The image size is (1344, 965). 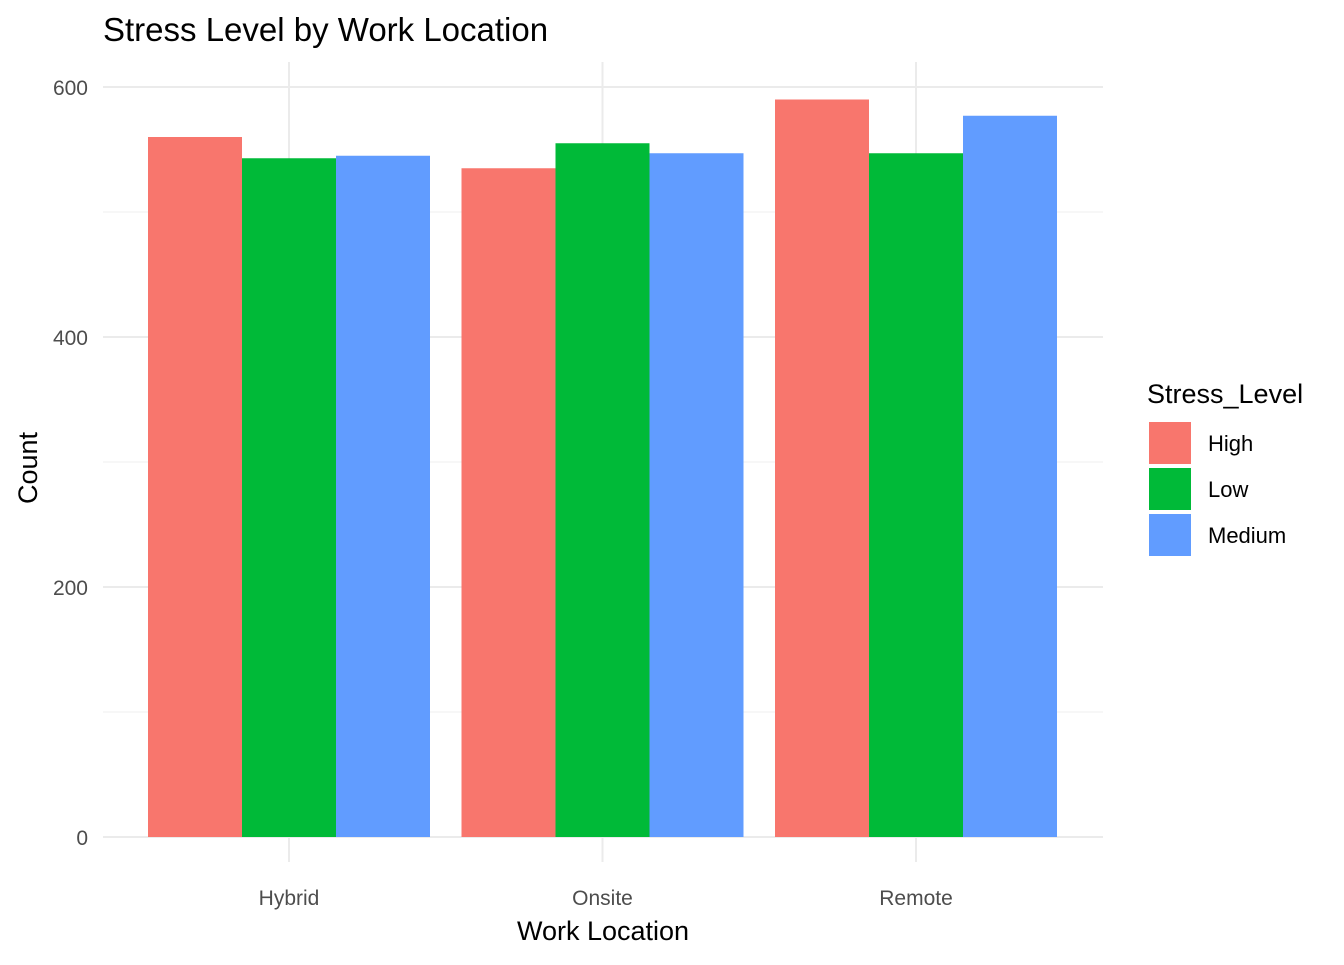 I want to click on y-axis-title: Count, so click(x=28, y=467).